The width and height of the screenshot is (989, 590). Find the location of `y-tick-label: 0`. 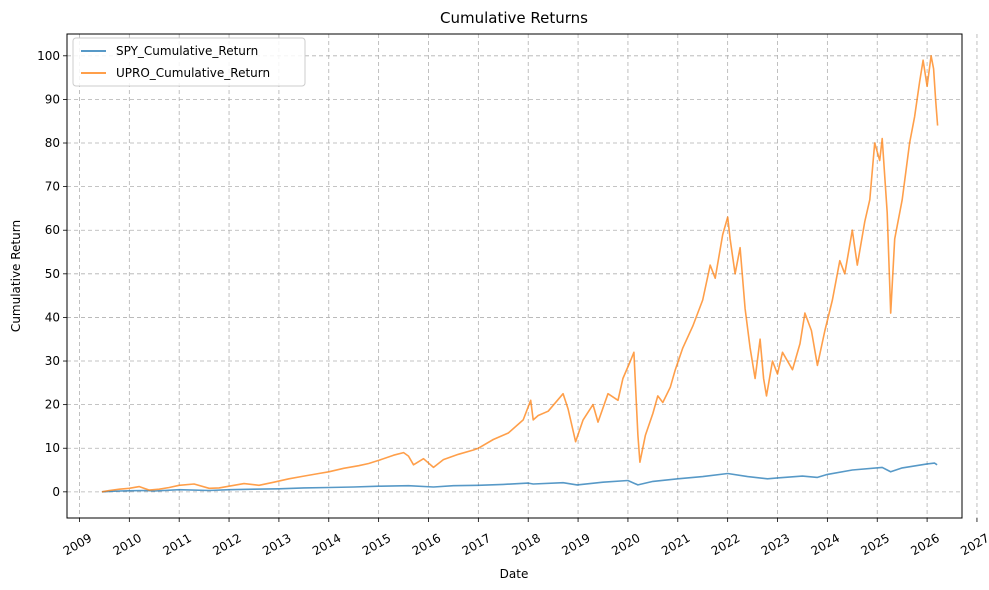

y-tick-label: 0 is located at coordinates (56, 492).